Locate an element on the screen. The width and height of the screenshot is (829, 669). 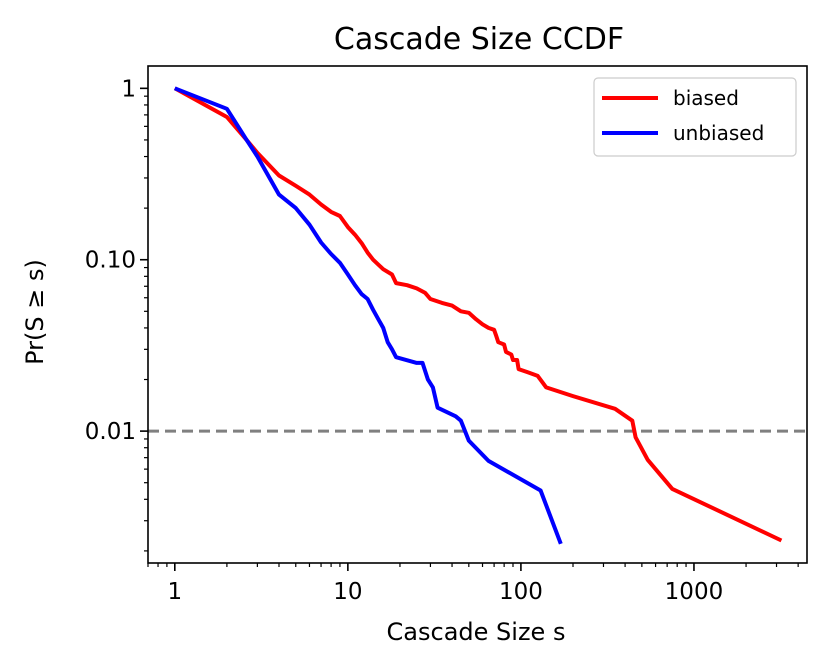
y-tick-label-2: 0.10 is located at coordinates (110, 261).